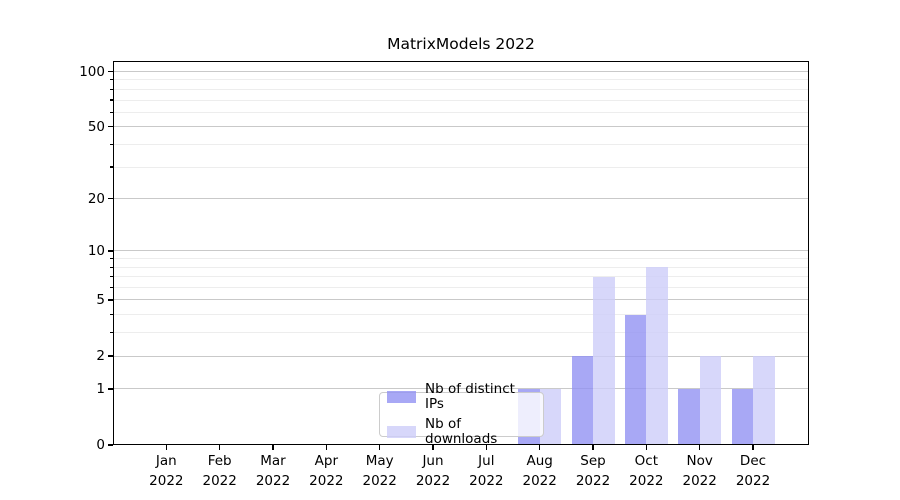 The width and height of the screenshot is (900, 500). I want to click on y-tick-label: 2, so click(100, 356).